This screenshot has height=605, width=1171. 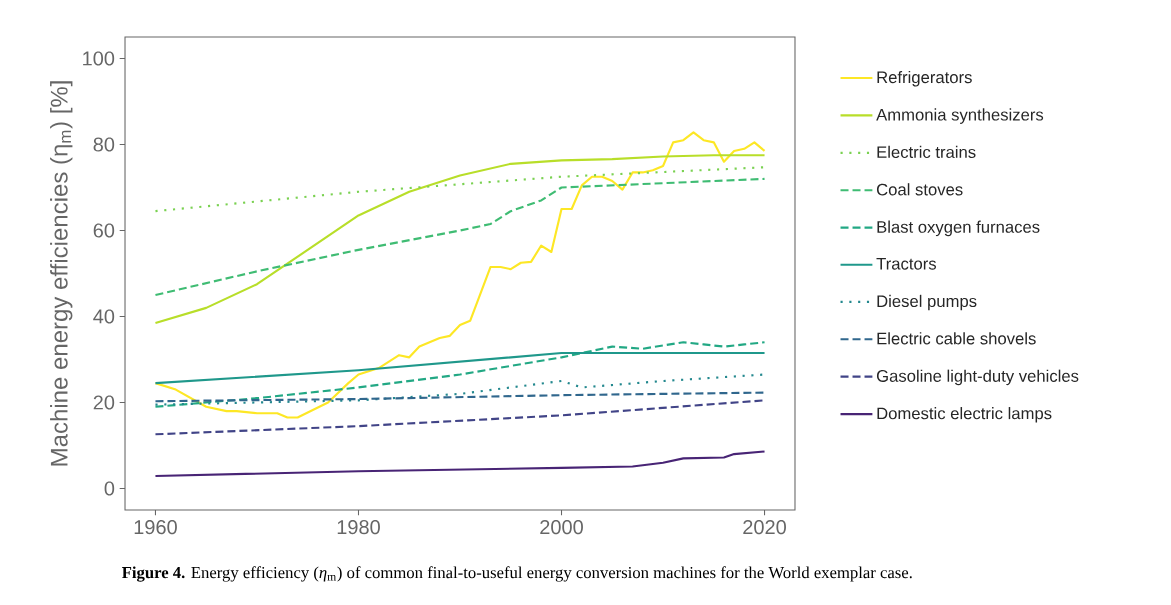 I want to click on legend-label: Electric cable shovels, so click(x=956, y=338).